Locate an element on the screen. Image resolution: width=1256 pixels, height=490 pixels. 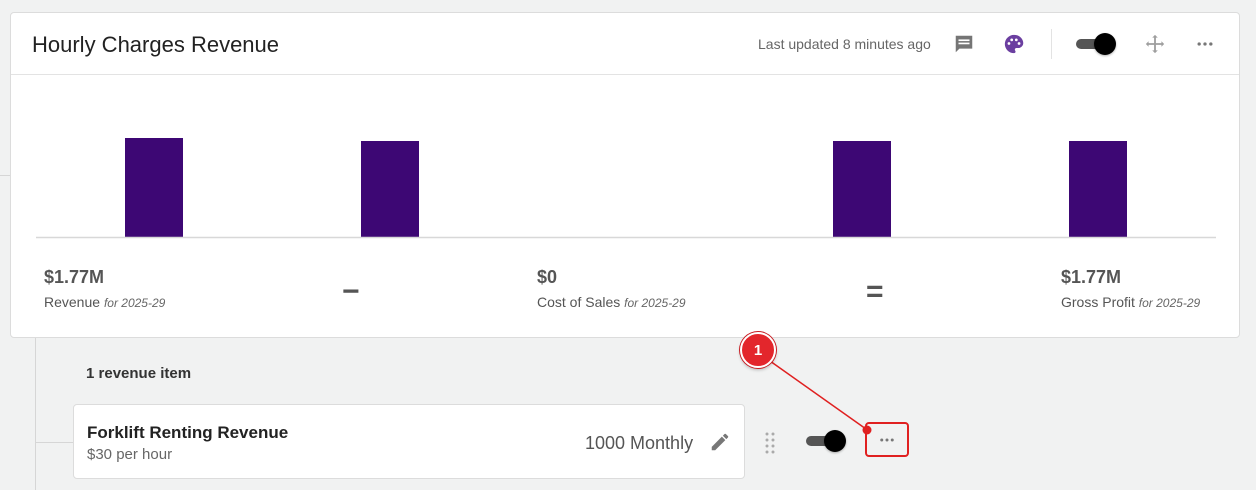
move-icon is located at coordinates (1155, 44).